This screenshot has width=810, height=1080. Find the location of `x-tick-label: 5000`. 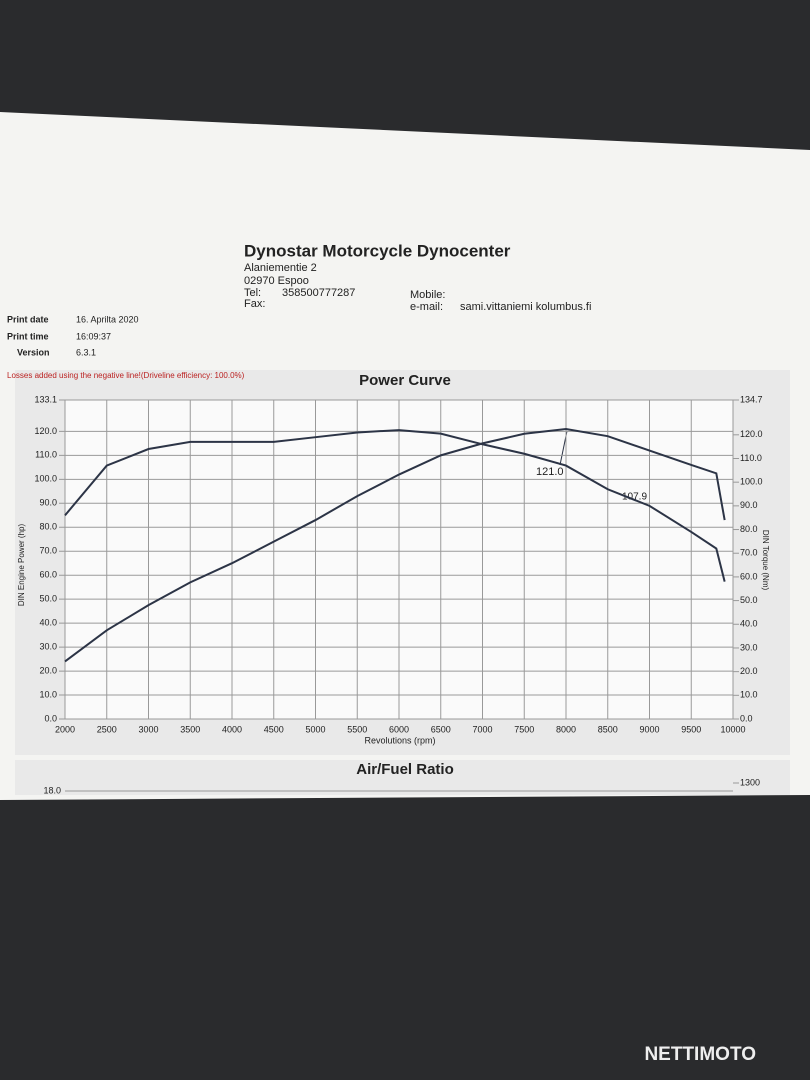

x-tick-label: 5000 is located at coordinates (315, 729).